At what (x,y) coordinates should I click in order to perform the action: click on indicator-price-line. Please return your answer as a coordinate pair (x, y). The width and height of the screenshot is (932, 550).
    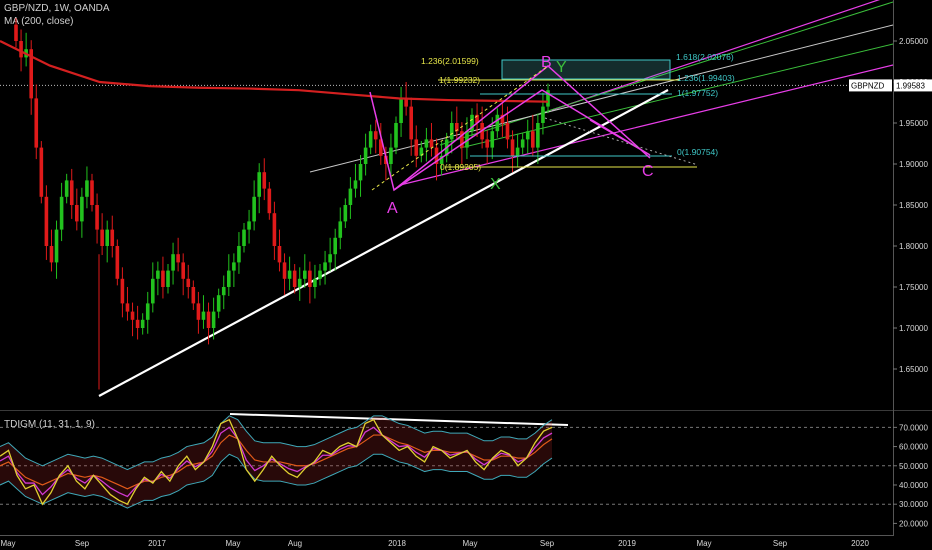
    Looking at the image, I should click on (276, 462).